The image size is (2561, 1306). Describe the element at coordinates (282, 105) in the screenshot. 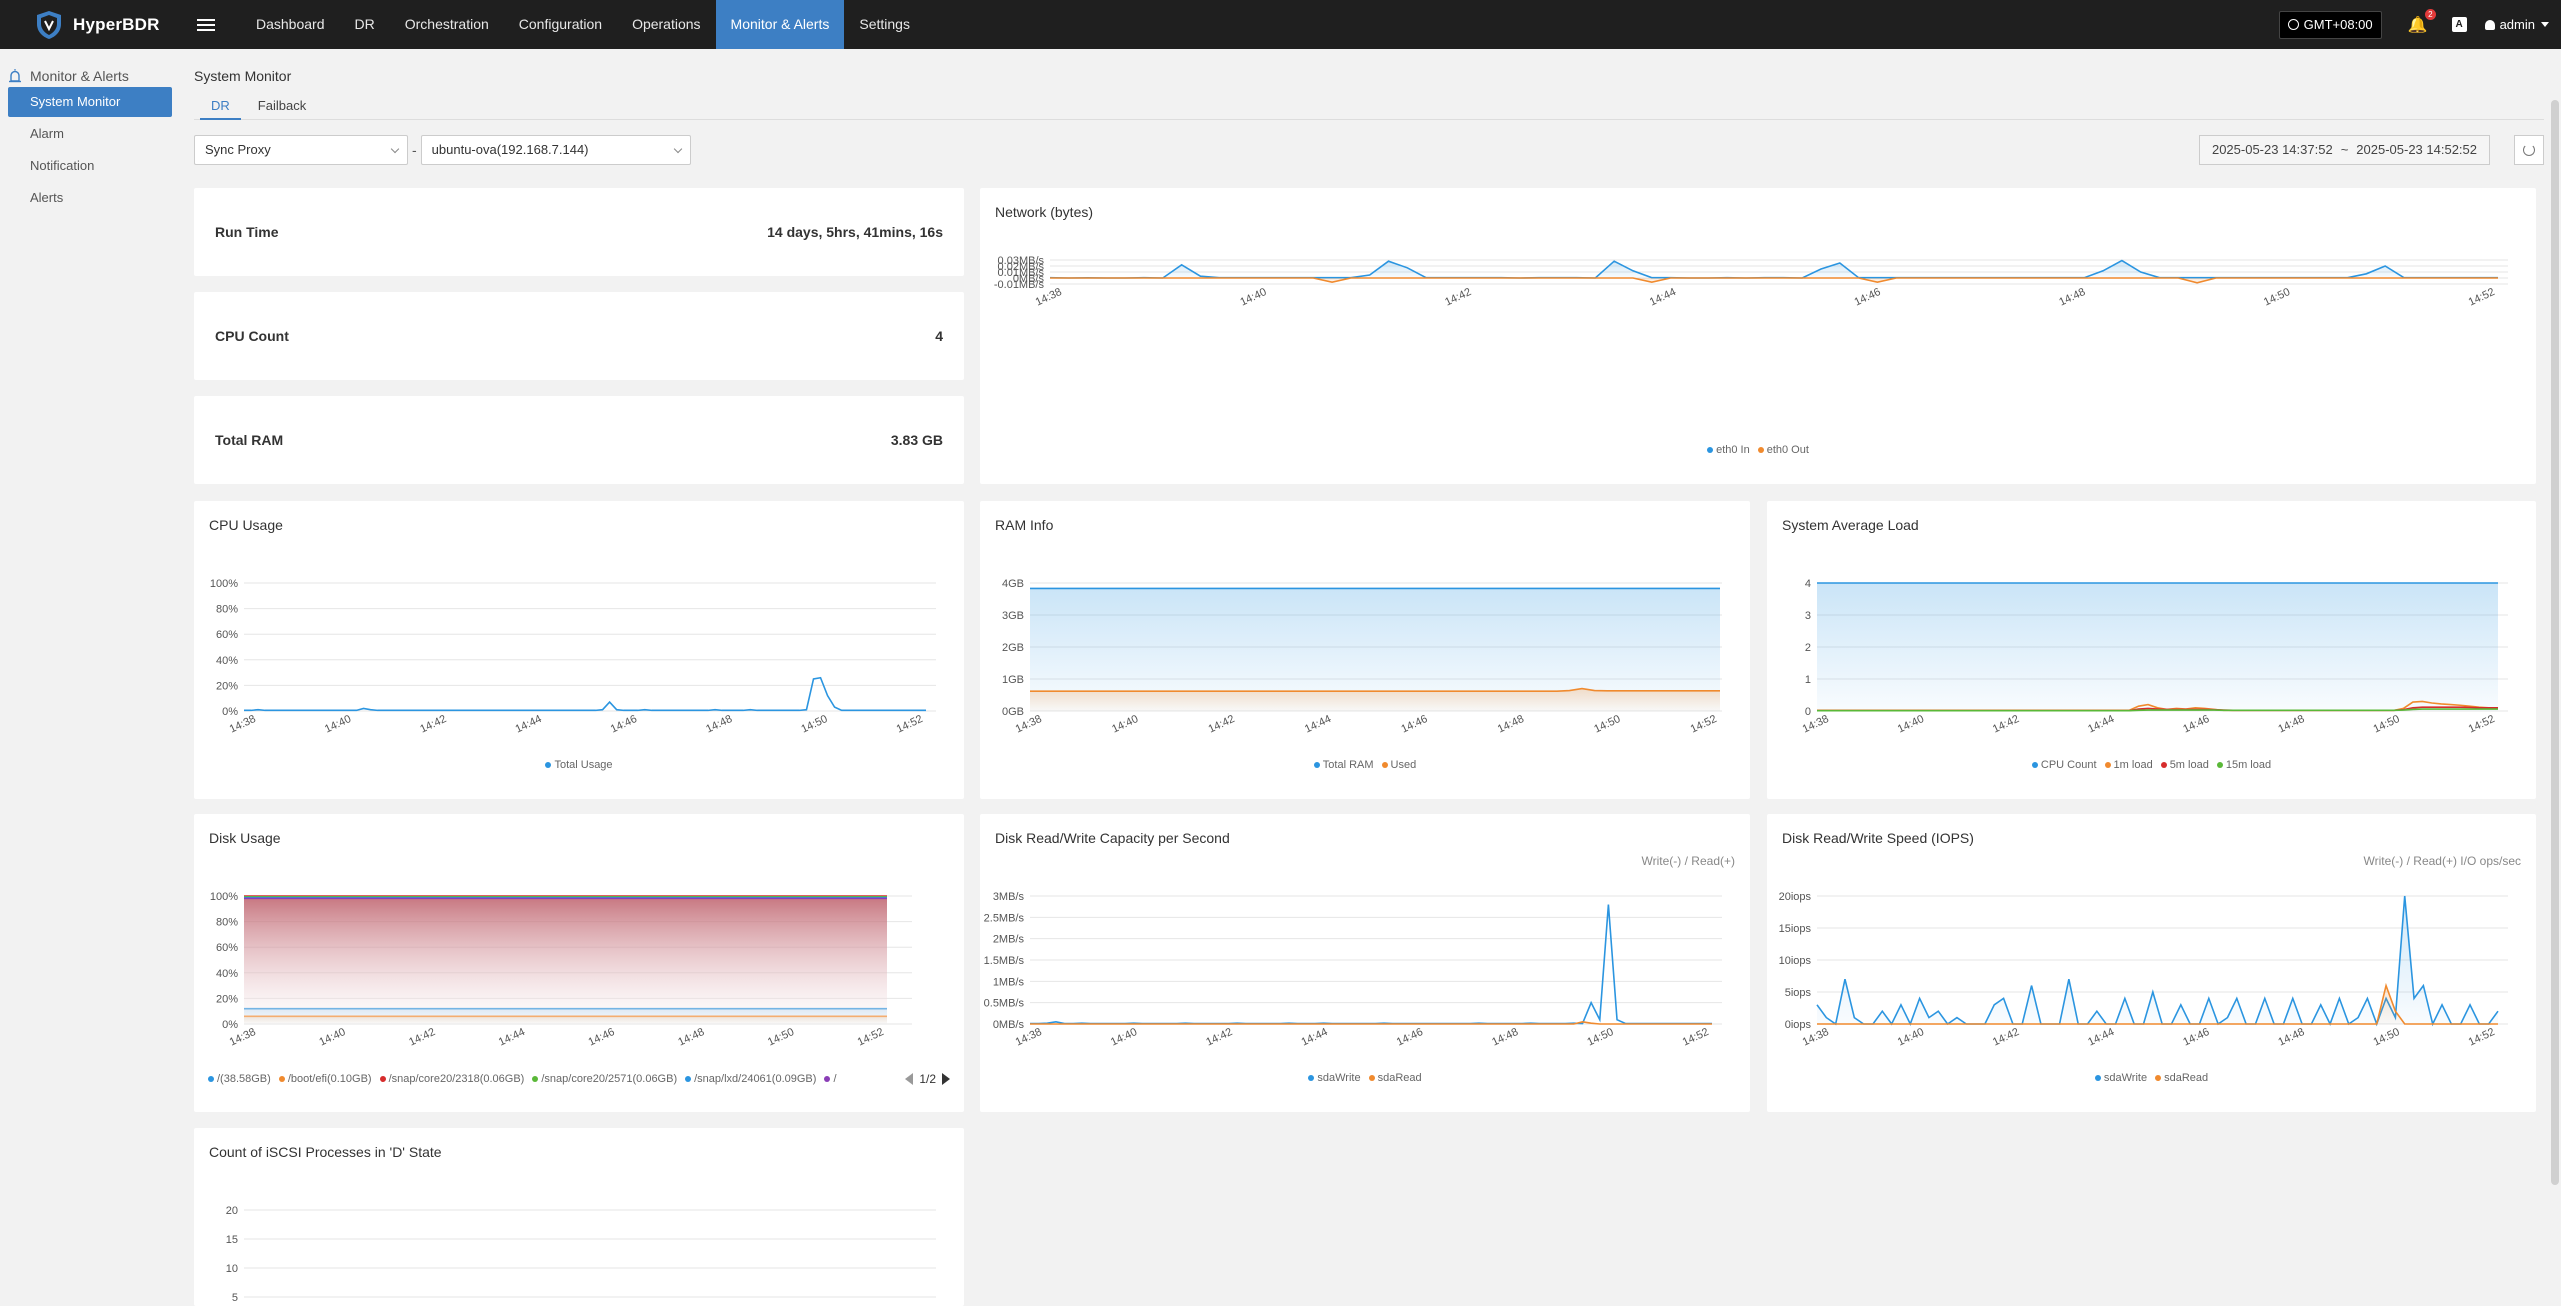

I see `tab-failback: Failback` at that location.